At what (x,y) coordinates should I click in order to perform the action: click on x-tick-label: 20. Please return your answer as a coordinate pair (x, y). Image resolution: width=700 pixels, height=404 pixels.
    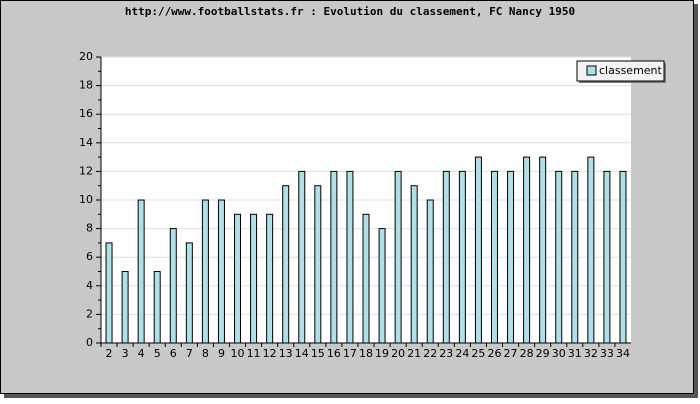
    Looking at the image, I should click on (398, 353).